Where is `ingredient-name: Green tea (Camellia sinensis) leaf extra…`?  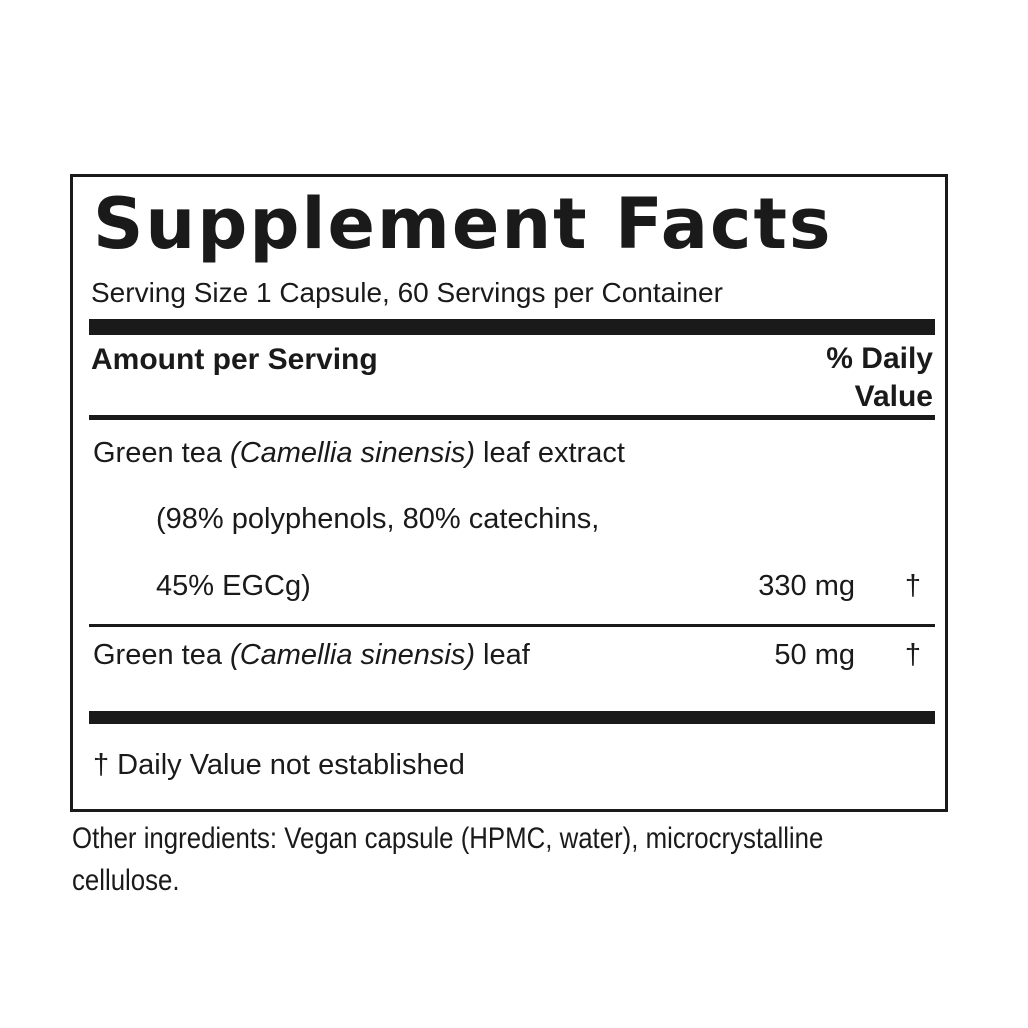
ingredient-name: Green tea (Camellia sinensis) leaf extra… is located at coordinates (359, 453).